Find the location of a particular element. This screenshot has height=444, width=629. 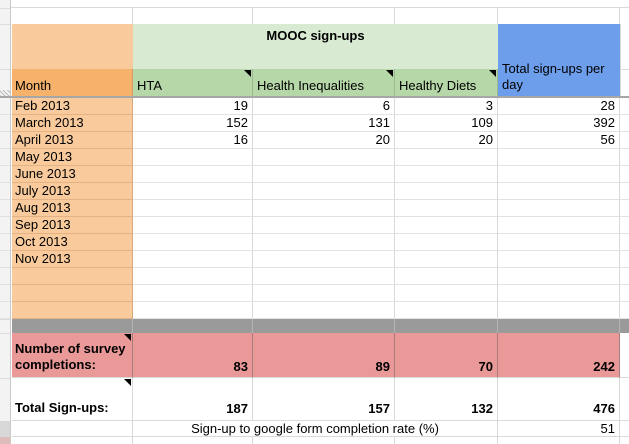

cell-hta: 152 is located at coordinates (193, 123).